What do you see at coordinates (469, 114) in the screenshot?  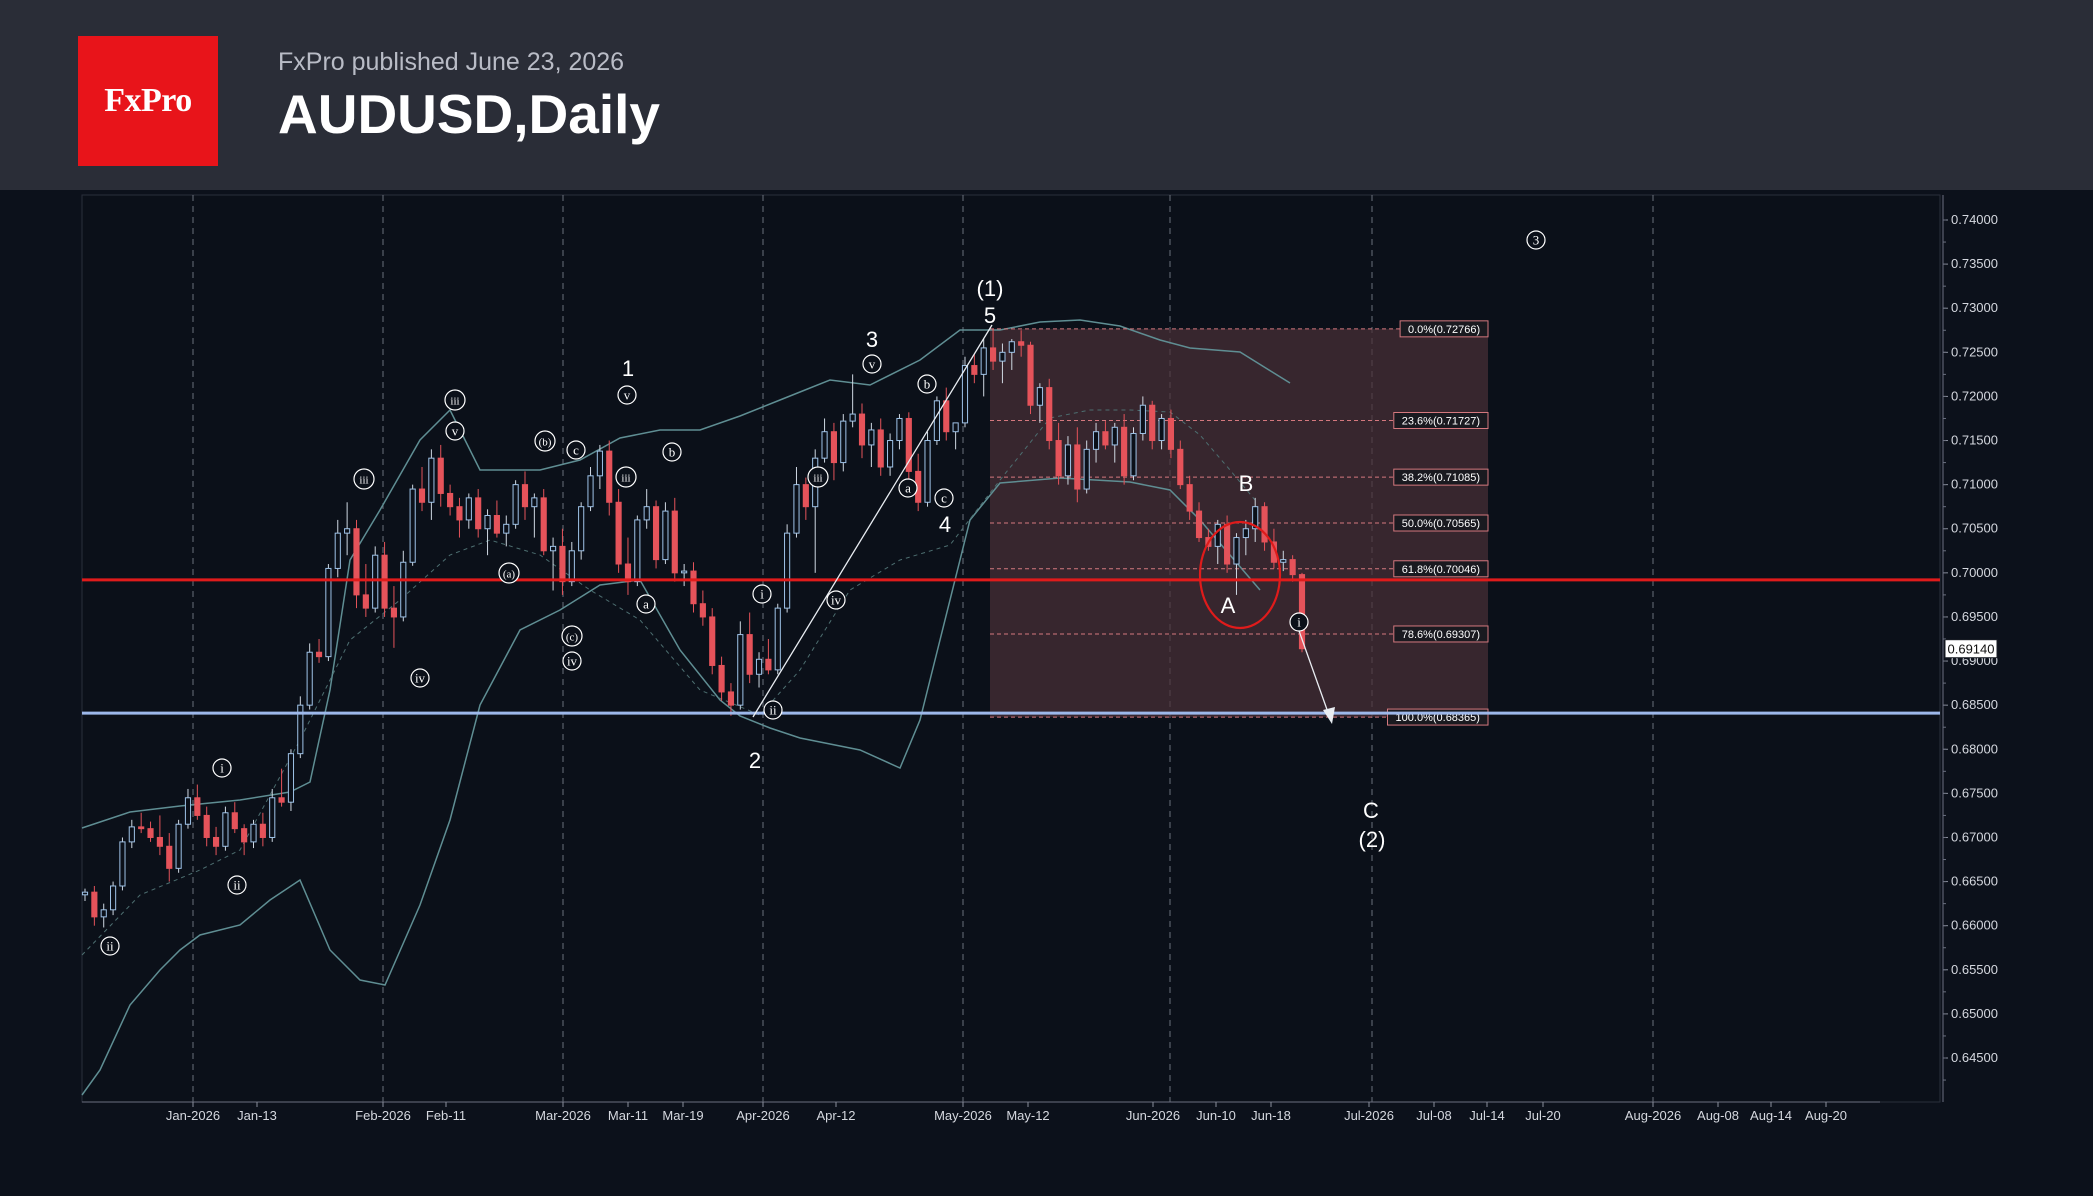 I see `chart-title: AUDUSD,Daily` at bounding box center [469, 114].